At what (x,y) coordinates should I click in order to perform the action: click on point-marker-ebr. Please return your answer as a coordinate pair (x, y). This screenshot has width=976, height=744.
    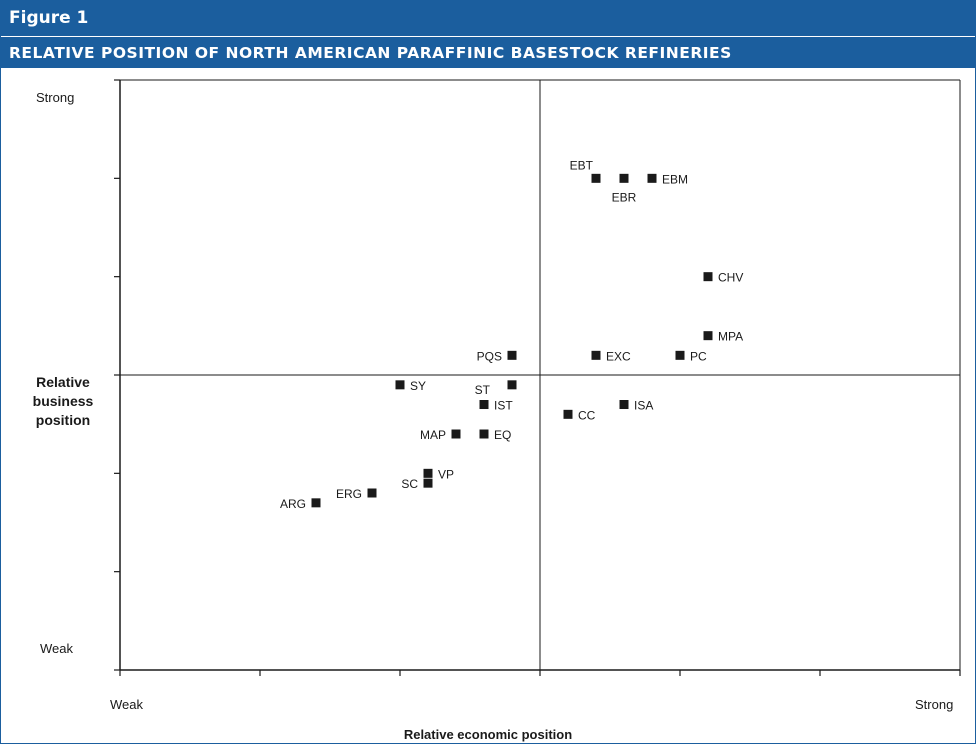
    Looking at the image, I should click on (624, 178).